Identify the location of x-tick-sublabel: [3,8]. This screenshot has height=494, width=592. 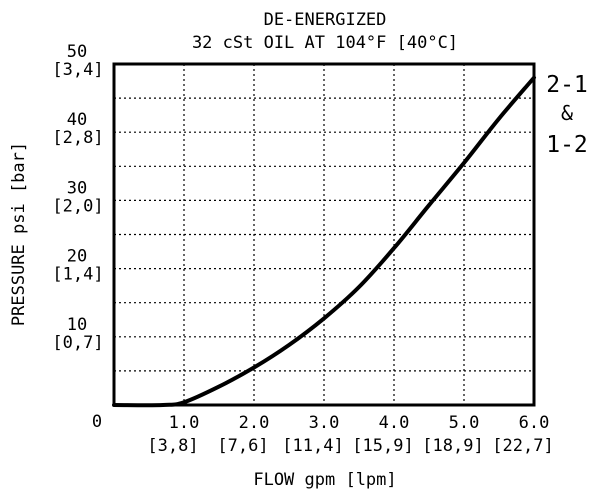
(172, 446).